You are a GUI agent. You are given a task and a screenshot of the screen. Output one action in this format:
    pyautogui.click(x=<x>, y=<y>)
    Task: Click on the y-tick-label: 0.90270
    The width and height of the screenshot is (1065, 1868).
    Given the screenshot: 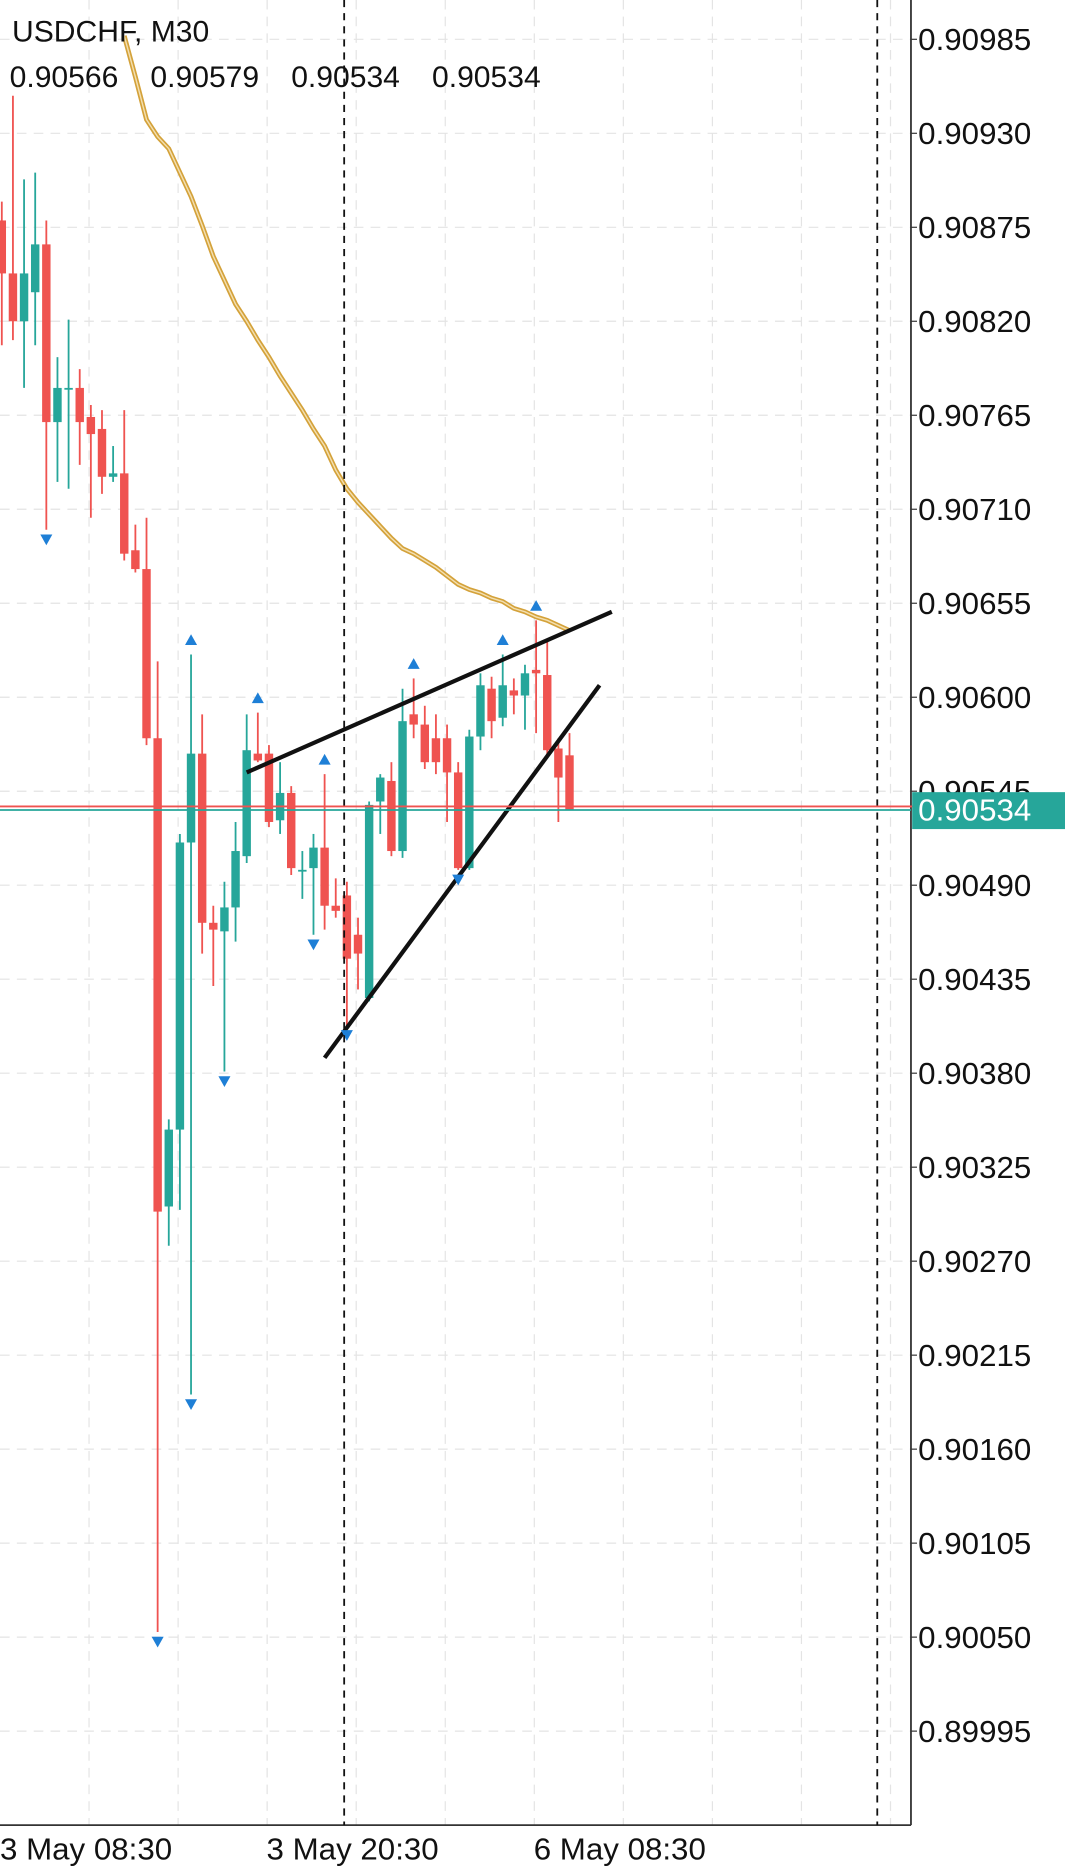 What is the action you would take?
    pyautogui.click(x=974, y=1261)
    